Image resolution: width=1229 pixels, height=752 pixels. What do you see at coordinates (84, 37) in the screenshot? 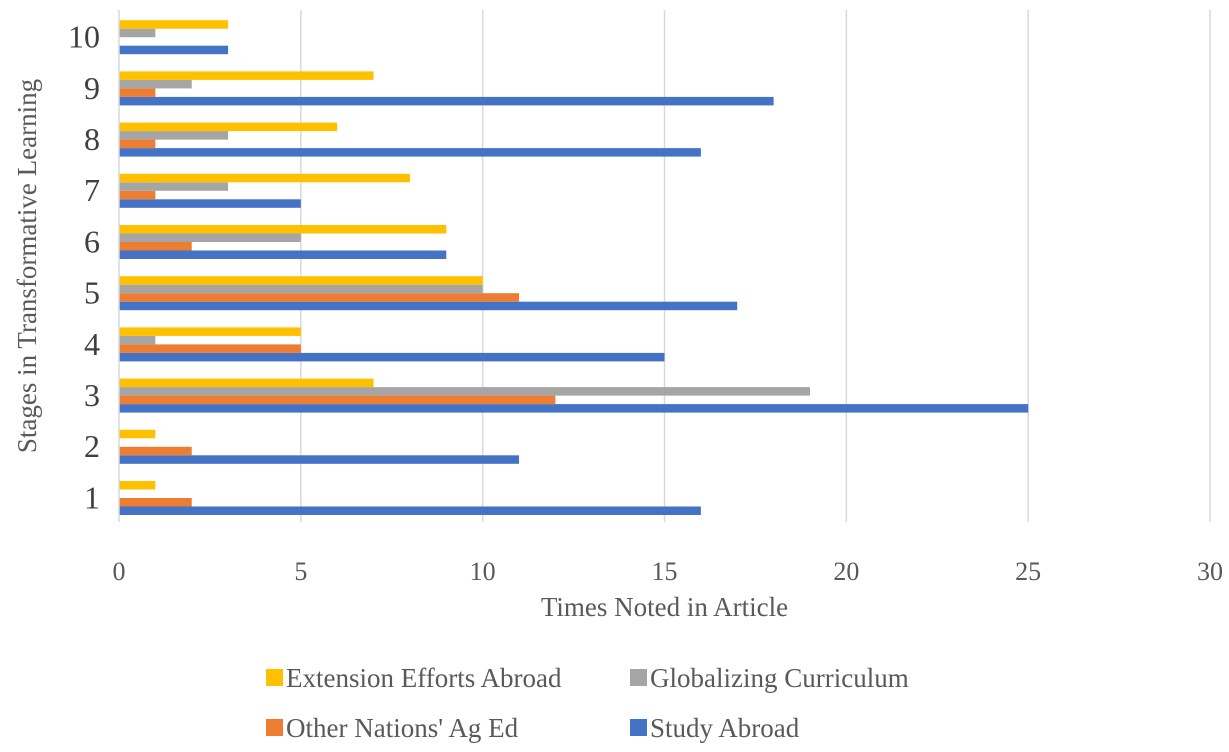
I see `y-tick-label-10: 10` at bounding box center [84, 37].